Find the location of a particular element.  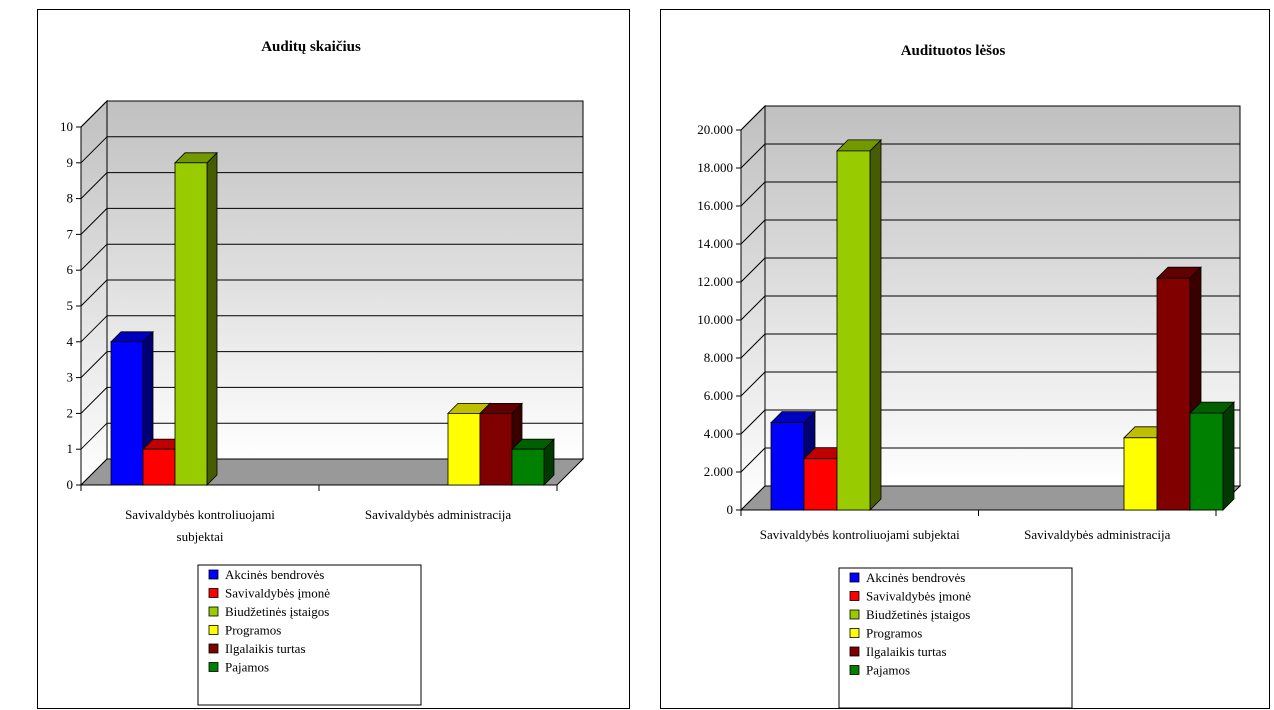

category-label: Savivaldybės kontroliuojami is located at coordinates (200, 514).